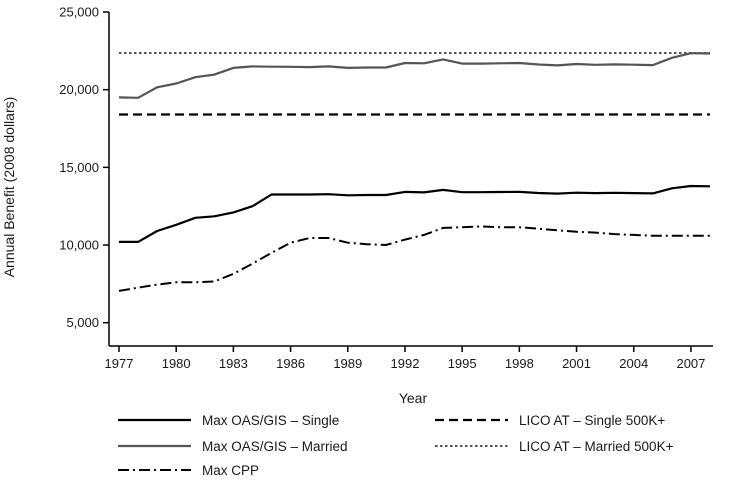 This screenshot has width=750, height=480. What do you see at coordinates (414, 75) in the screenshot?
I see `series-line-max-oas-gis-married` at bounding box center [414, 75].